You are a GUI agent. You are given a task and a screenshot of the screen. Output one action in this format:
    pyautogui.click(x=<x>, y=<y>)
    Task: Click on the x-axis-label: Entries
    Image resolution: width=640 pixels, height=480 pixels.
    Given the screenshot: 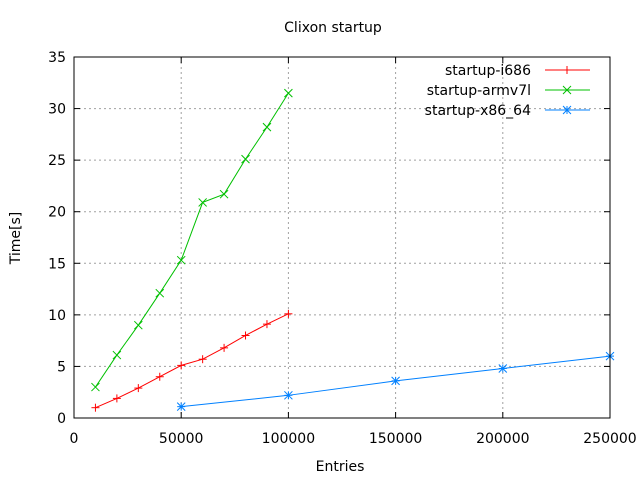 What is the action you would take?
    pyautogui.click(x=340, y=467)
    